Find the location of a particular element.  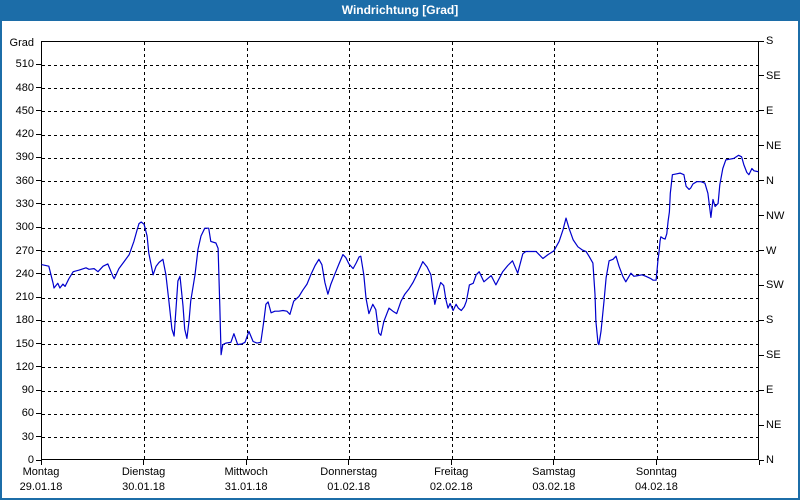

window-title: Windrichtung [Grad] is located at coordinates (400, 10).